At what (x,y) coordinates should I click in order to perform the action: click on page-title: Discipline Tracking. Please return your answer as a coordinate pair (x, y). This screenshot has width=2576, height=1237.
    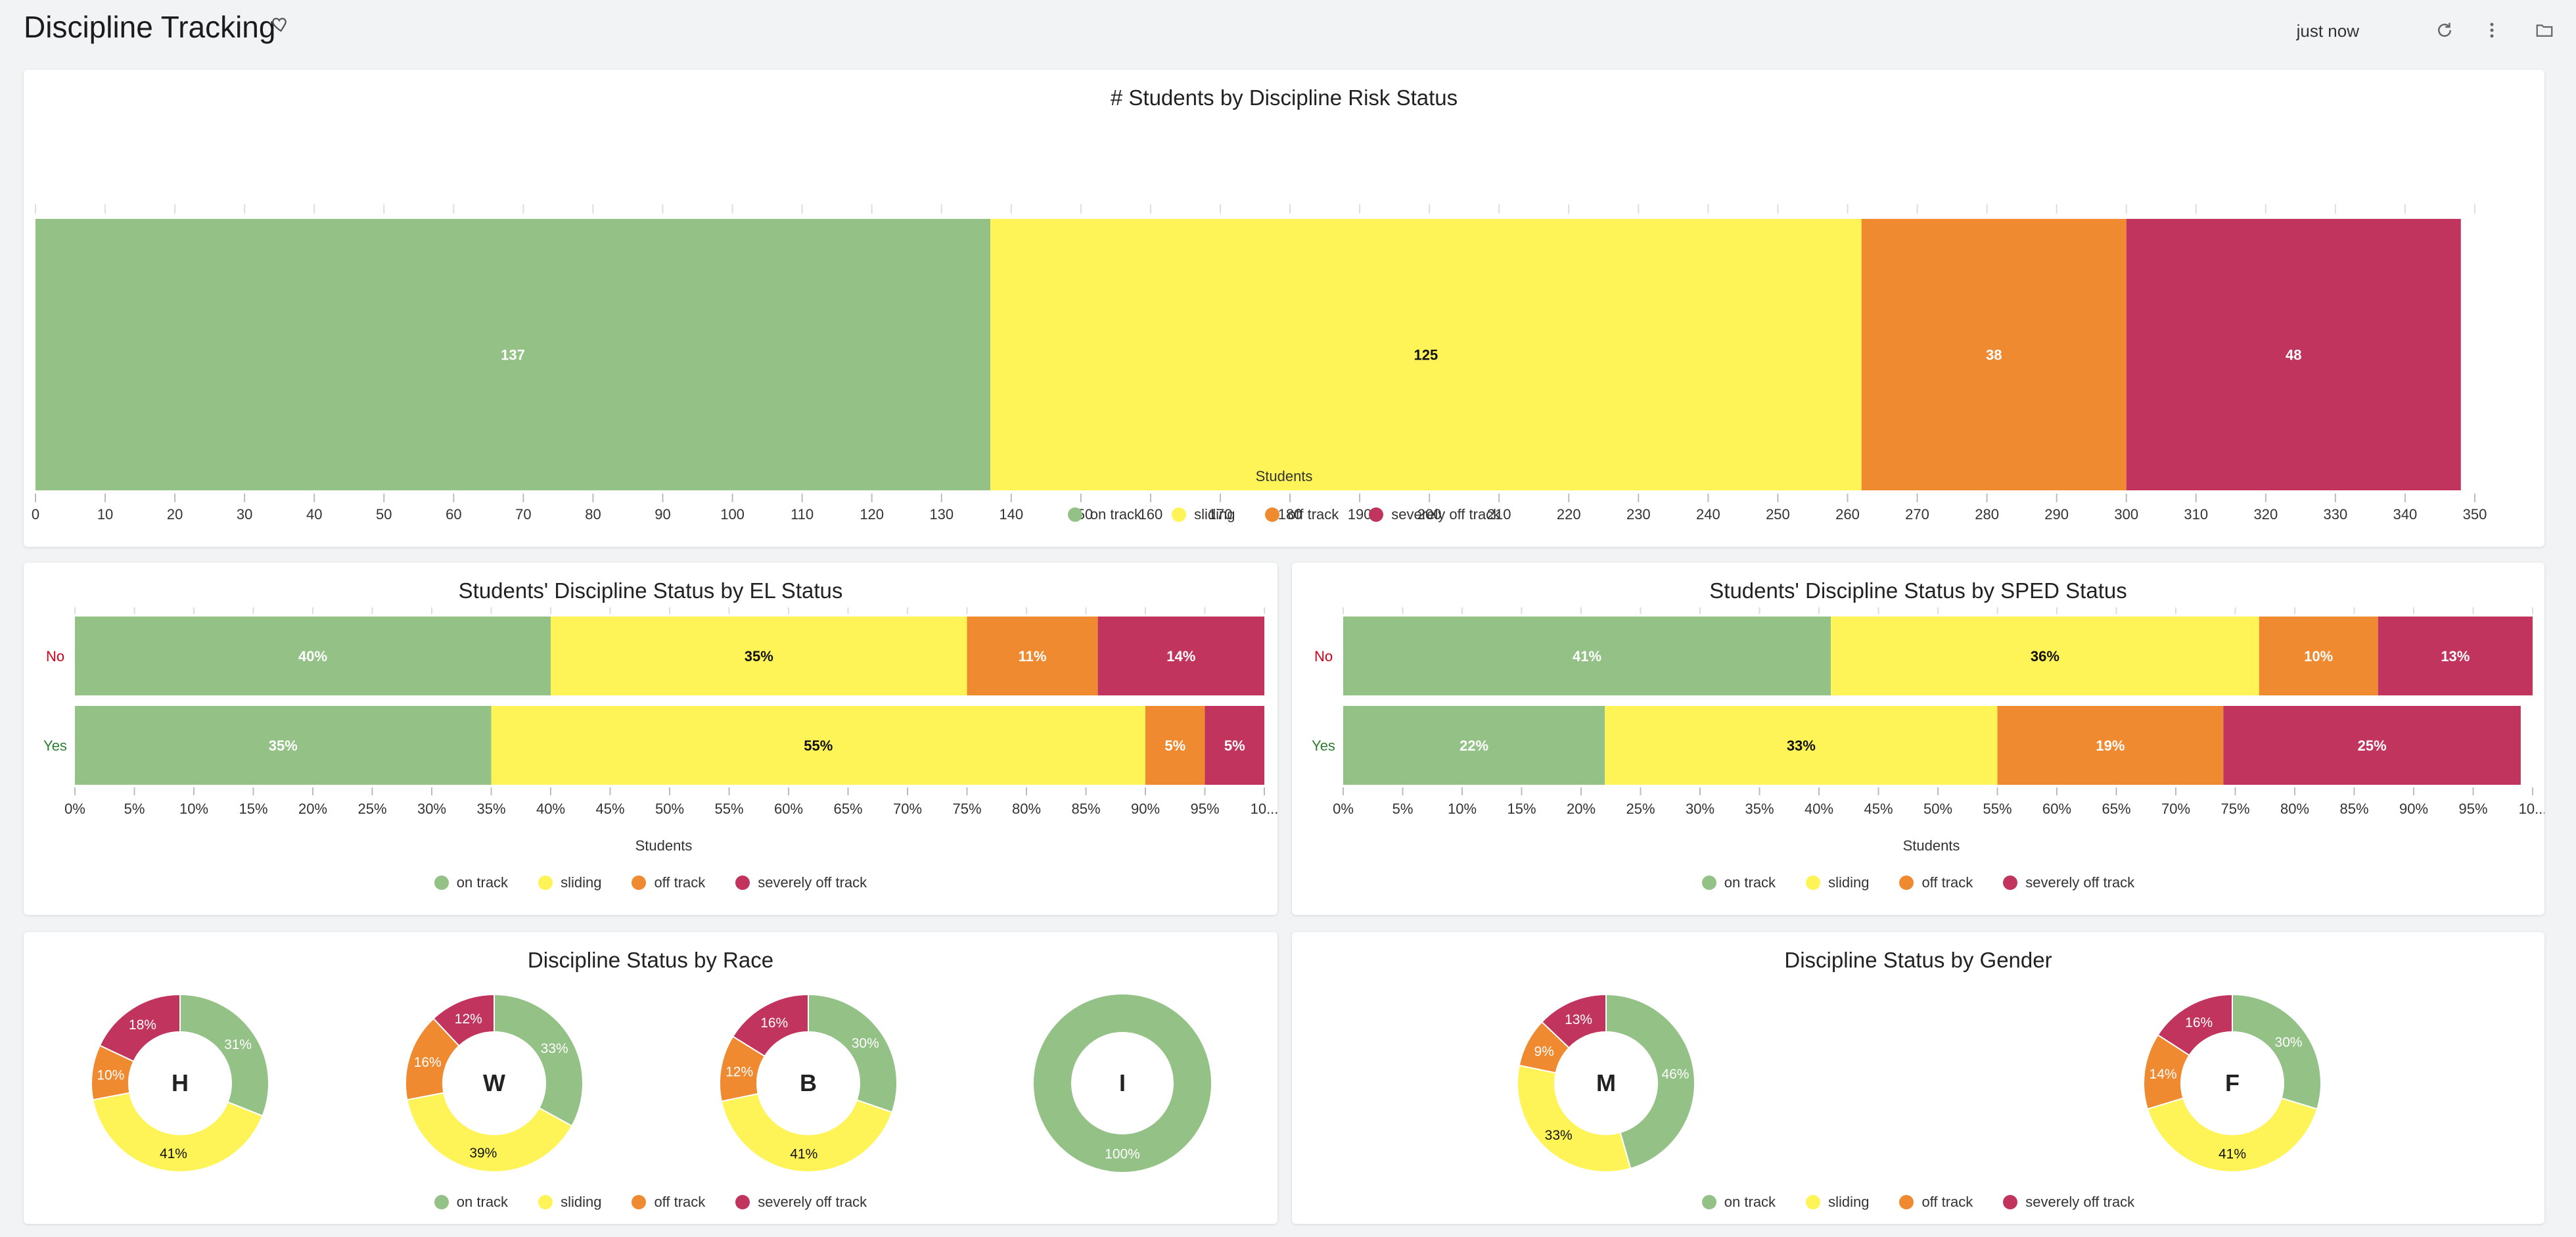
    Looking at the image, I should click on (150, 27).